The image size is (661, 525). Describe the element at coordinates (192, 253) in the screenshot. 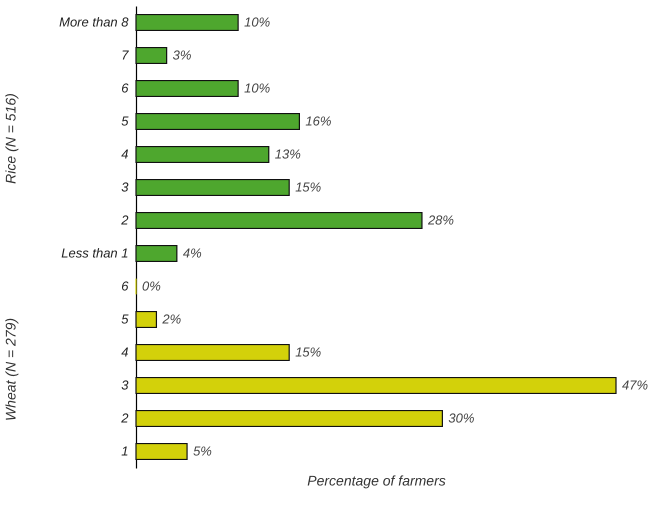

I see `data-label: 4%` at that location.